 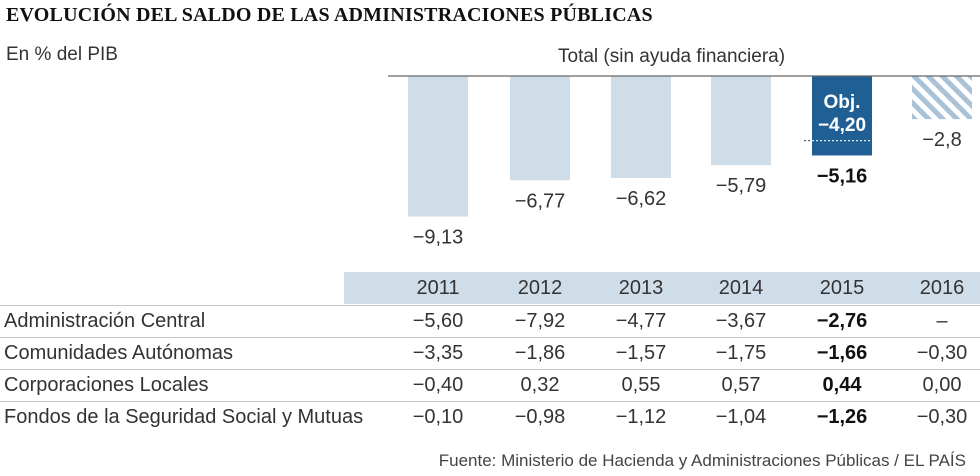 I want to click on row-label: Comunidades Autónomas, so click(x=119, y=353).